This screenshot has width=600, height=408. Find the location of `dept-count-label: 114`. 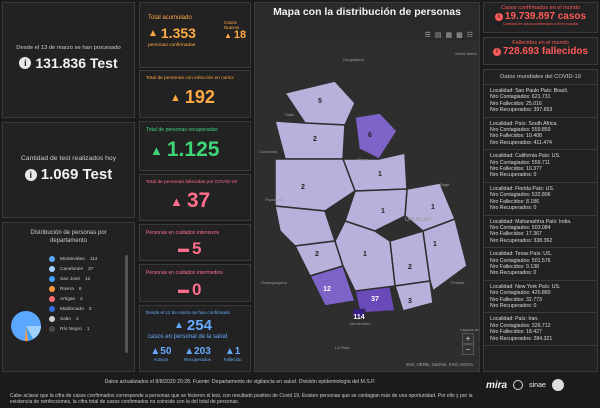

dept-count-label: 114 is located at coordinates (358, 317).